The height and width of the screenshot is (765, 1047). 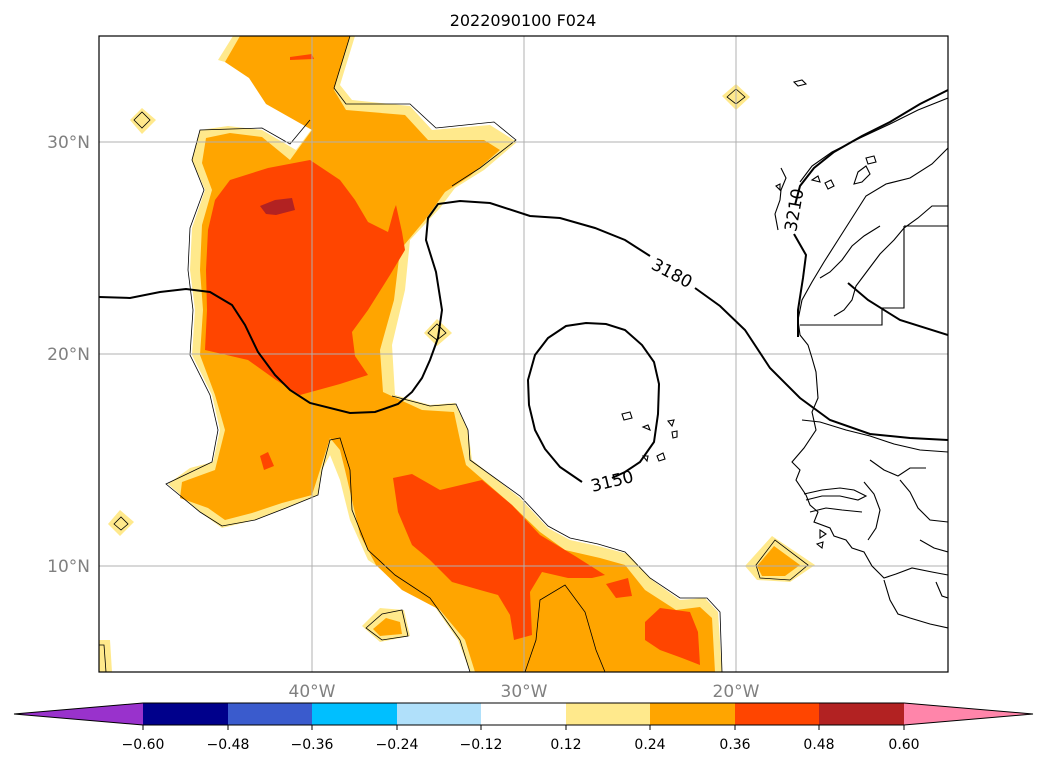 I want to click on colorbar-tick-label: 0.60, so click(x=903, y=745).